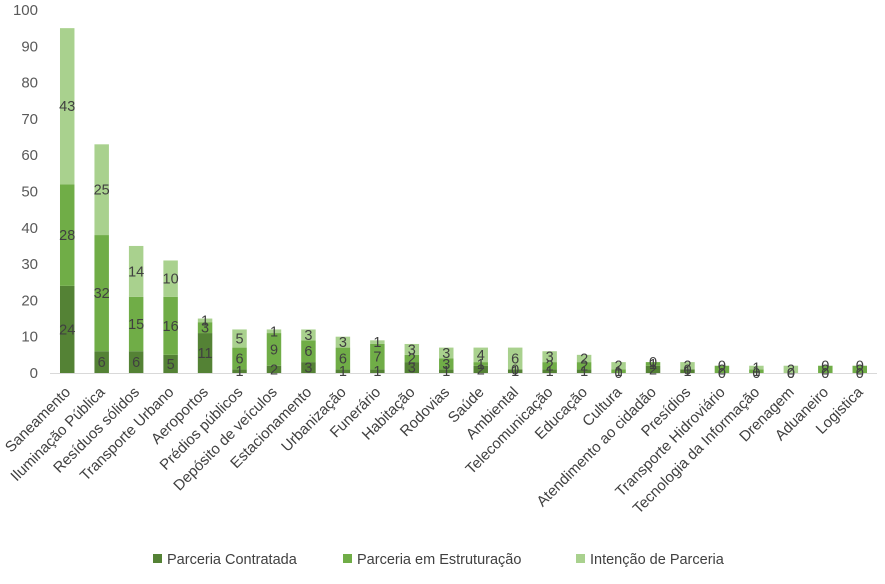 This screenshot has height=584, width=885. What do you see at coordinates (232, 560) in the screenshot?
I see `legend-label: Parceria Contratada` at bounding box center [232, 560].